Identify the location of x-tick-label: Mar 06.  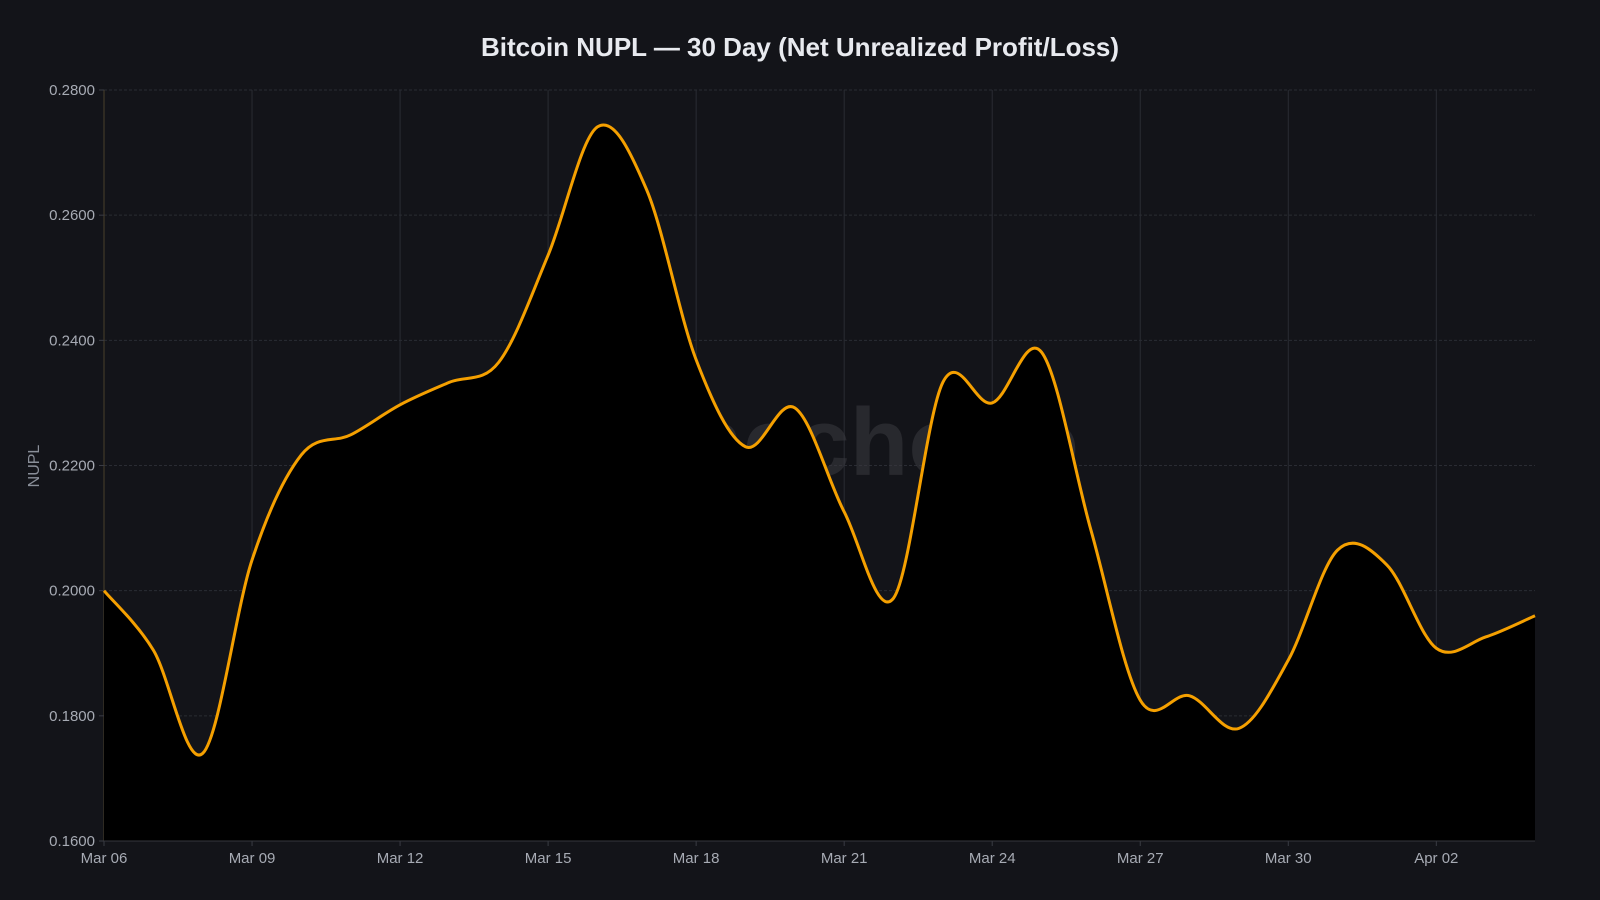
(104, 858).